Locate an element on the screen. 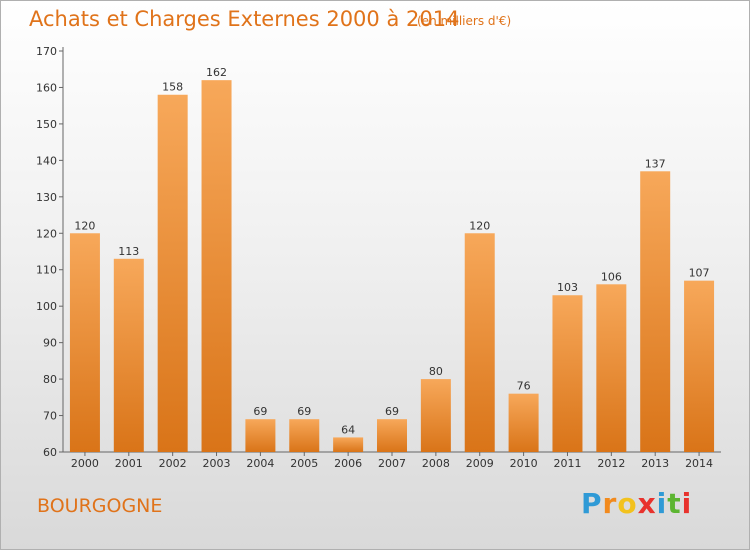 The height and width of the screenshot is (550, 750). y-tick-label: 170 is located at coordinates (46, 51).